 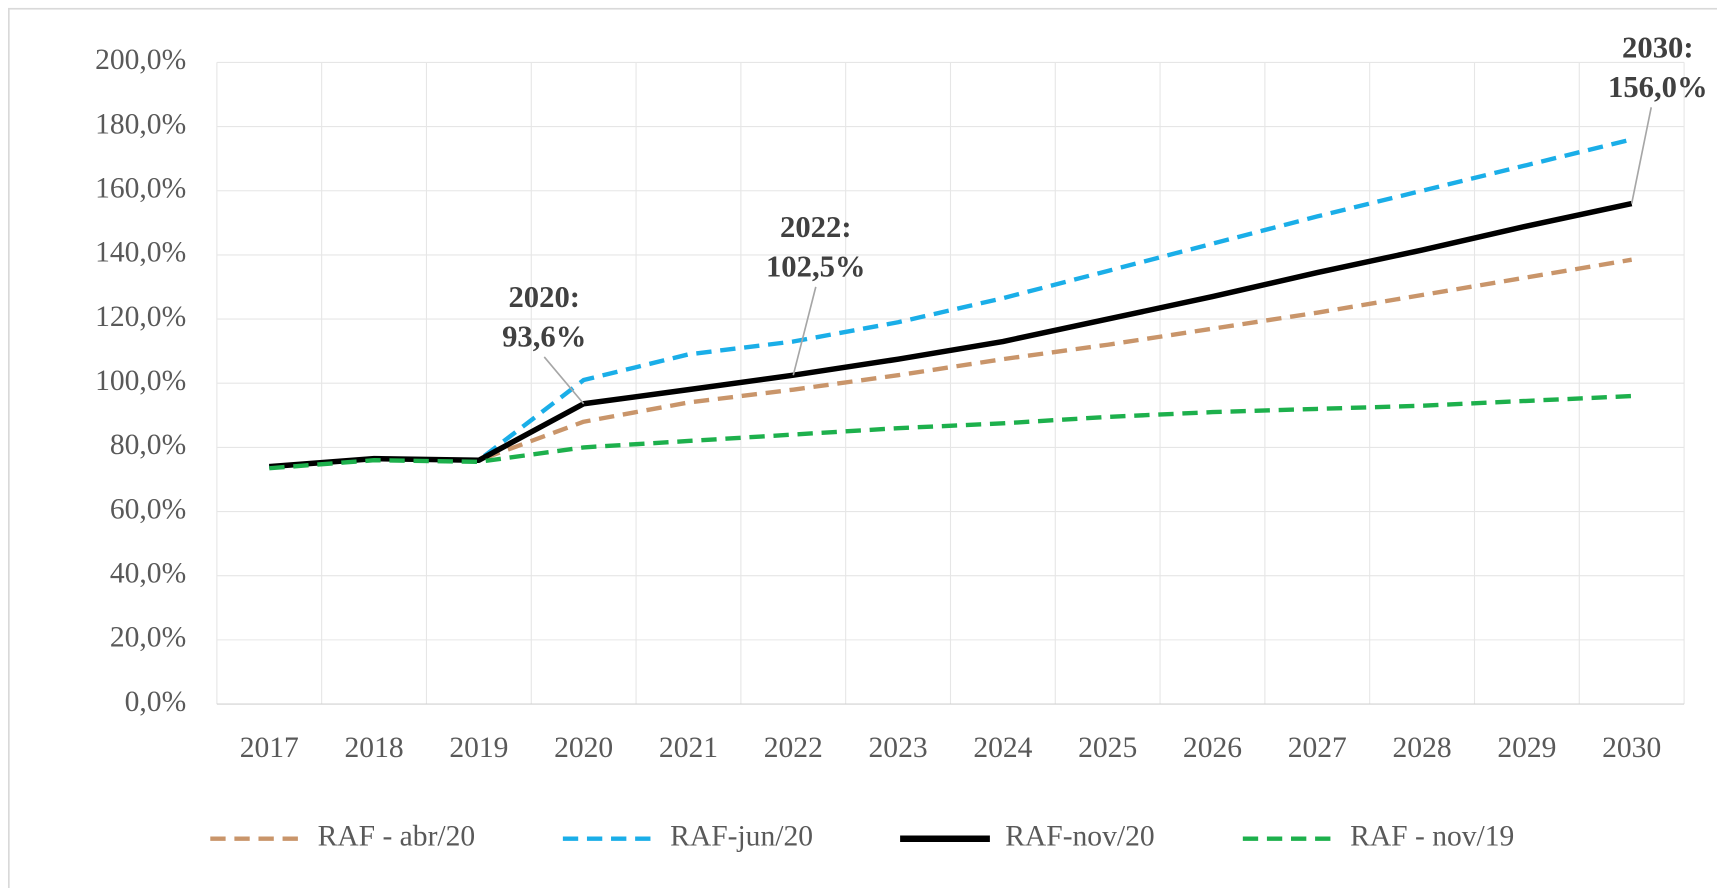 What do you see at coordinates (816, 227) in the screenshot?
I see `annotation: 2022:` at bounding box center [816, 227].